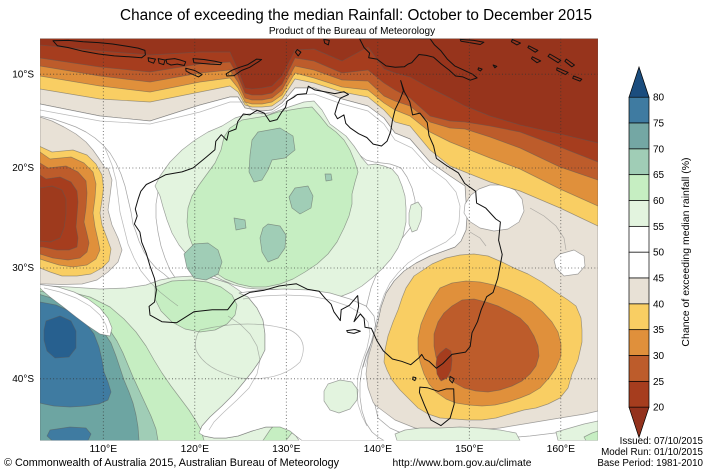  Describe the element at coordinates (352, 31) in the screenshot. I see `svg-text:Product of the Bureau of Meteo: Product of the Bureau of Meteorology` at that location.